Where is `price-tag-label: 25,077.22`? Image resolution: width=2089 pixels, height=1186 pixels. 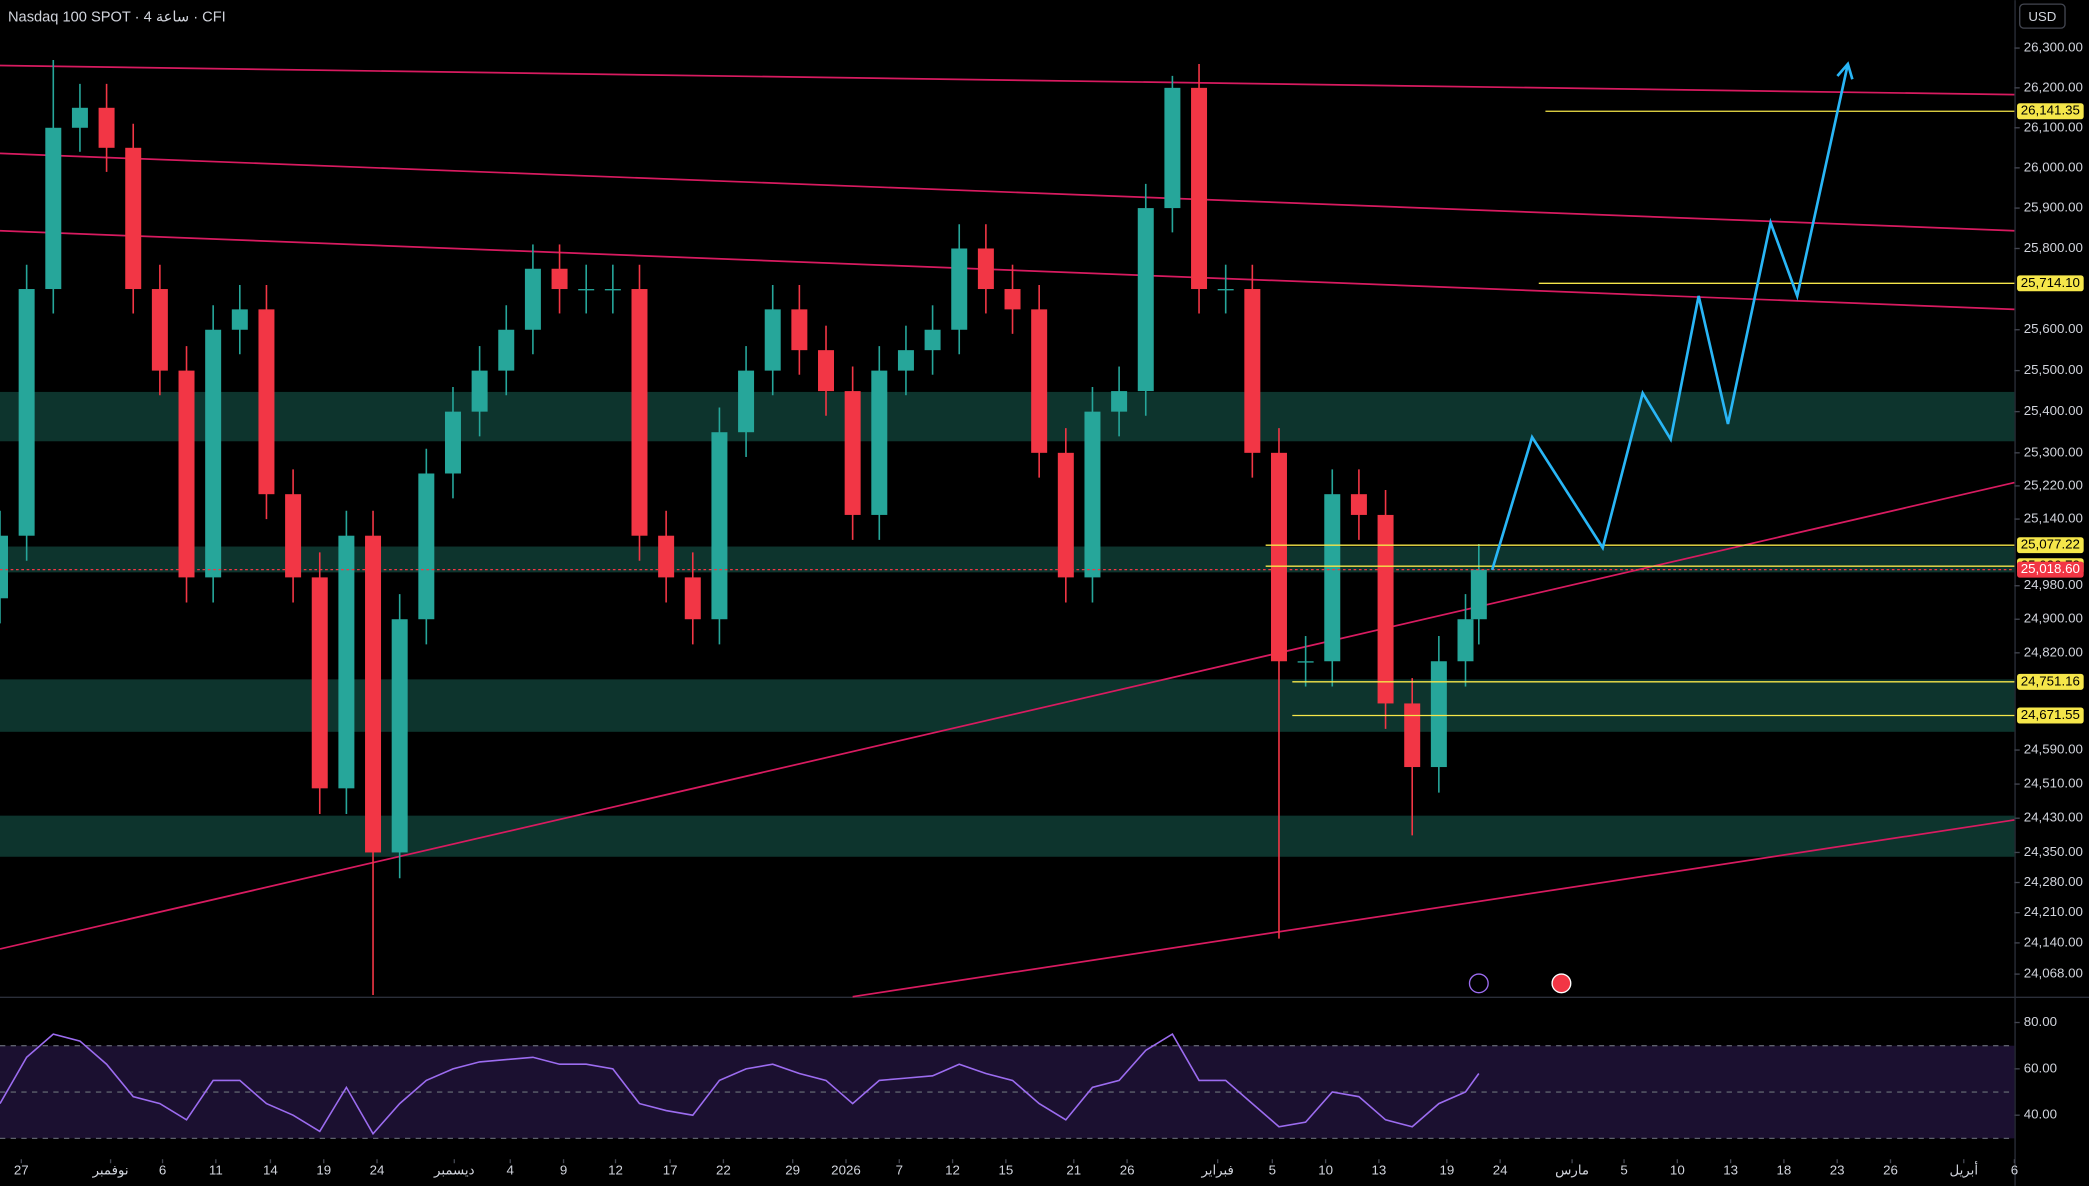 price-tag-label: 25,077.22 is located at coordinates (2050, 544).